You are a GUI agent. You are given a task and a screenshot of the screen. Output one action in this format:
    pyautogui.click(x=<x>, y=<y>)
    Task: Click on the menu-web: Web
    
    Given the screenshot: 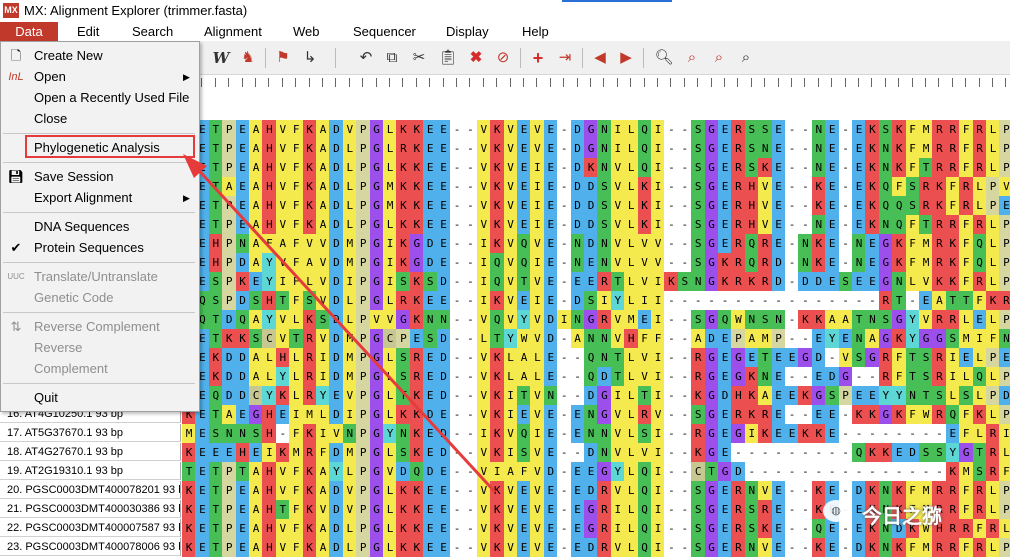 What is the action you would take?
    pyautogui.click(x=306, y=31)
    